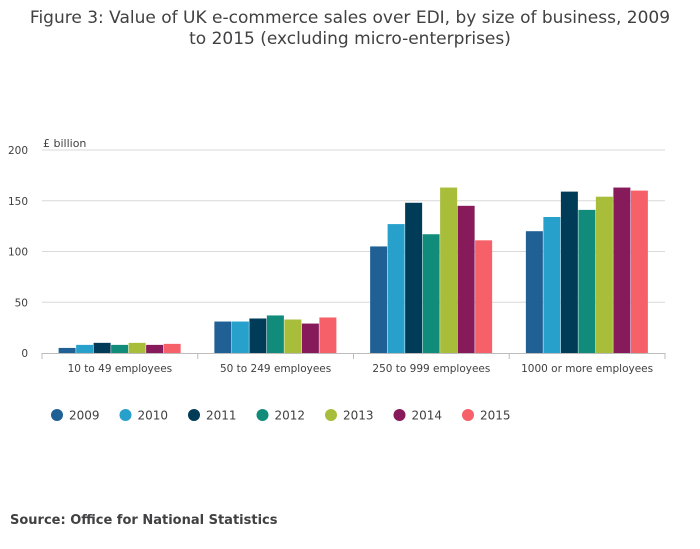 The image size is (700, 549). Describe the element at coordinates (144, 520) in the screenshot. I see `source-note: Source: Office for National Statistics` at that location.